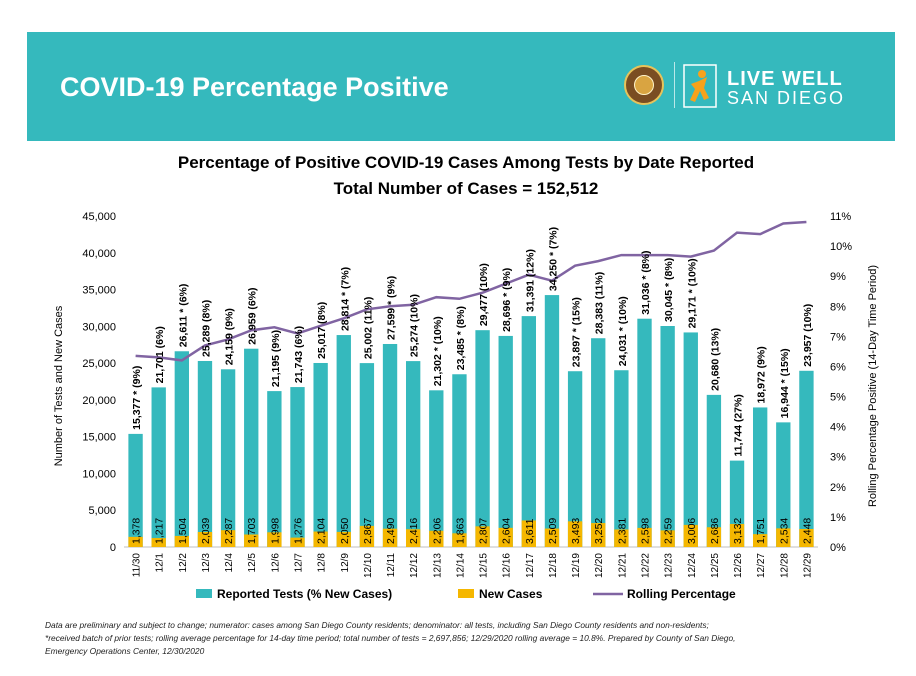 This screenshot has width=916, height=676. I want to click on tests-label: 16,944 * (15%), so click(785, 383).